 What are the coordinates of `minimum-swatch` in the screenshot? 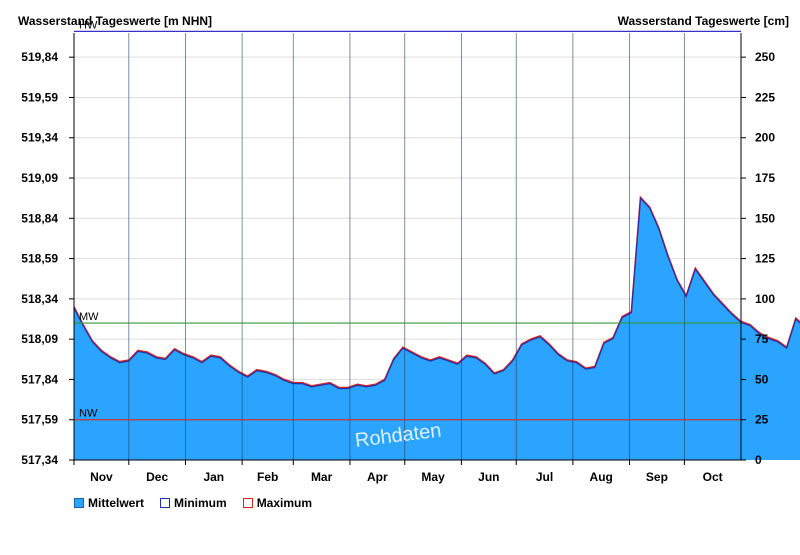 It's located at (165, 503).